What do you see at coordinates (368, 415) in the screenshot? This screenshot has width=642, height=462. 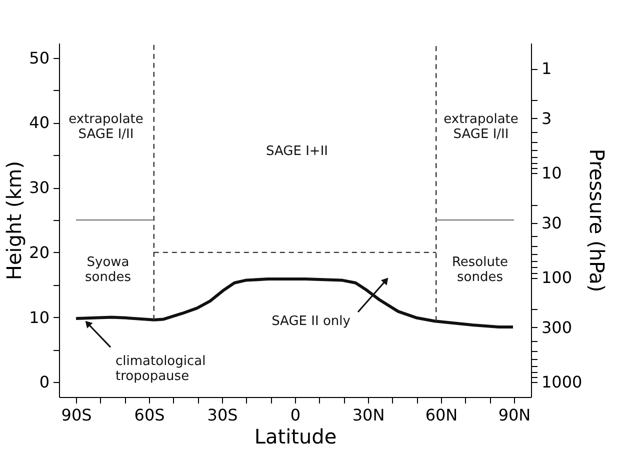 I see `x-tick-label: 30N` at bounding box center [368, 415].